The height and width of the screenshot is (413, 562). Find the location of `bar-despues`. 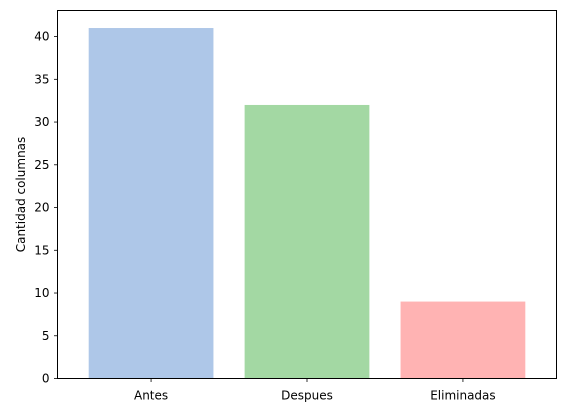

bar-despues is located at coordinates (307, 241).